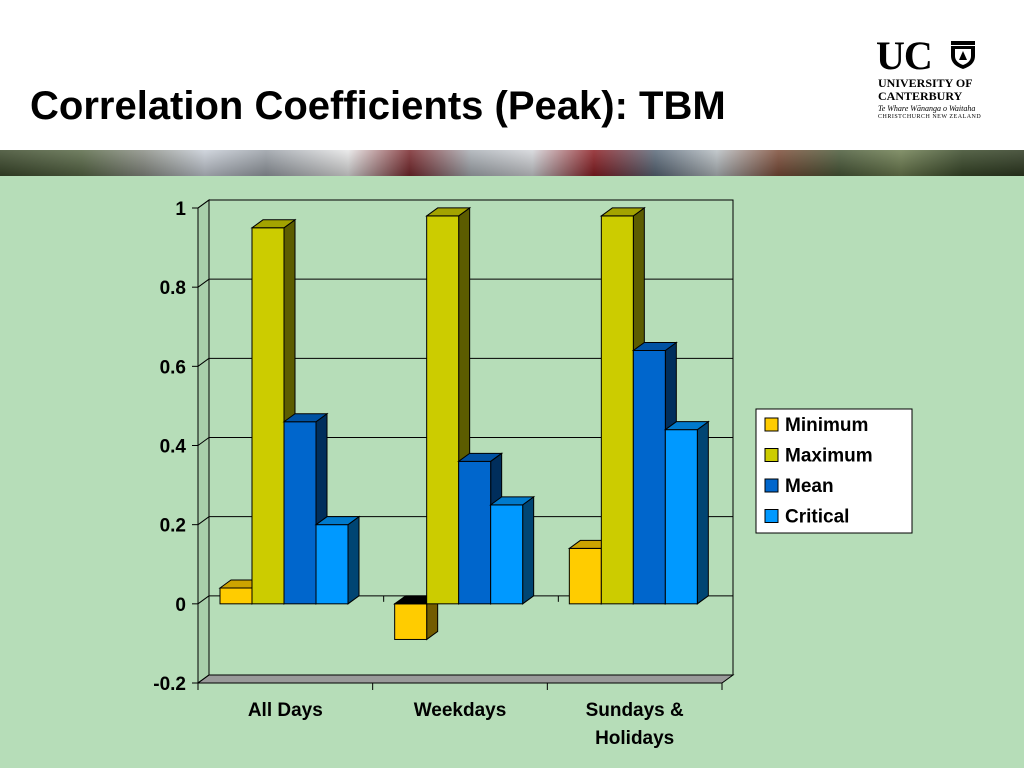 The height and width of the screenshot is (768, 1024). I want to click on slide-title: Correlation Coefficients (Peak): TBM, so click(378, 106).